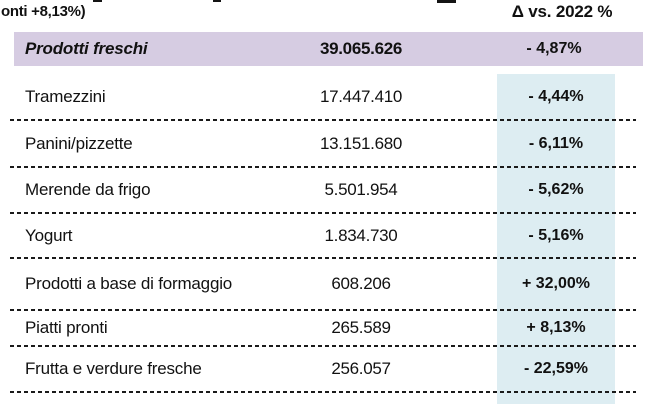  I want to click on table-row: Tramezzini 17.447.410 - 4,44%, so click(331, 97).